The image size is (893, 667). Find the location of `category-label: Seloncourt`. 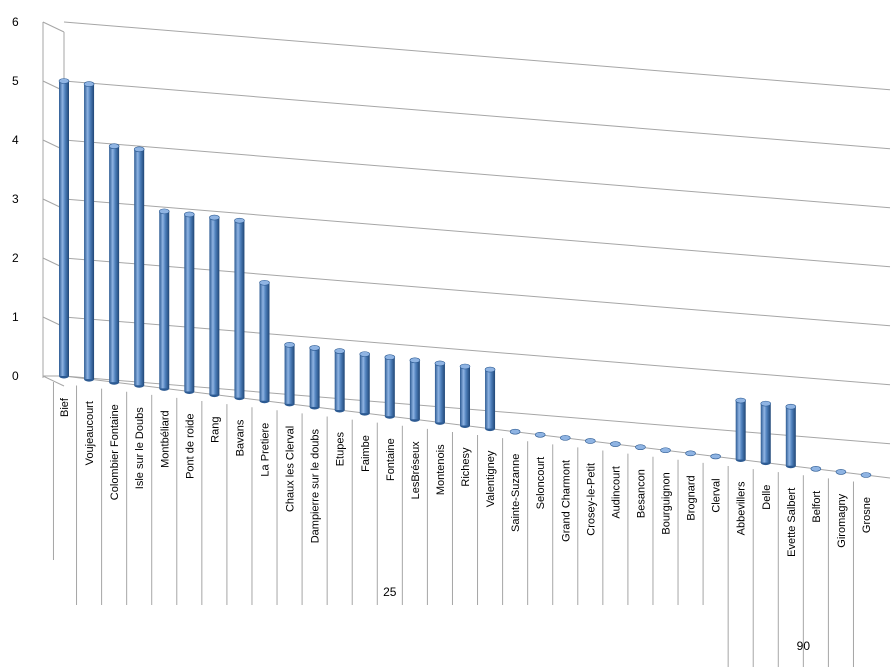

category-label: Seloncourt is located at coordinates (541, 483).